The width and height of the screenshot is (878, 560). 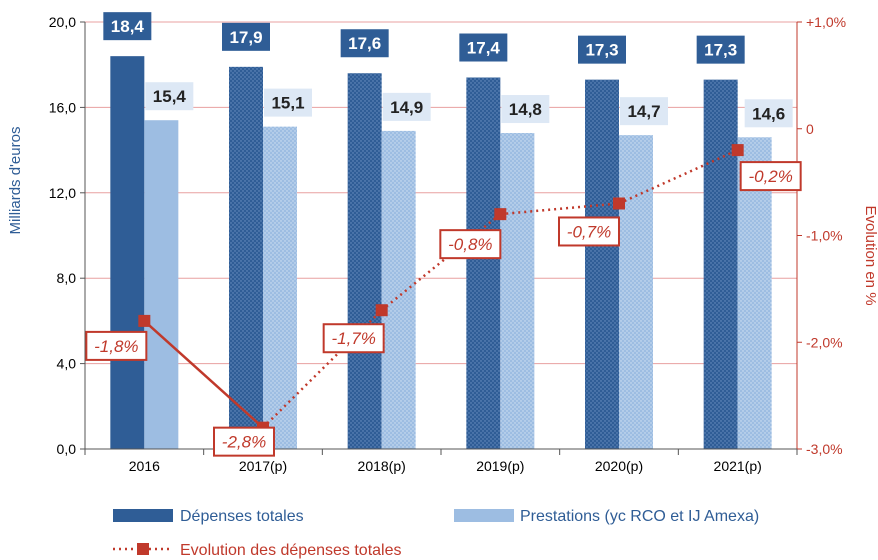 What do you see at coordinates (290, 550) in the screenshot?
I see `legend-label-evolution: Evolution des dépenses totales` at bounding box center [290, 550].